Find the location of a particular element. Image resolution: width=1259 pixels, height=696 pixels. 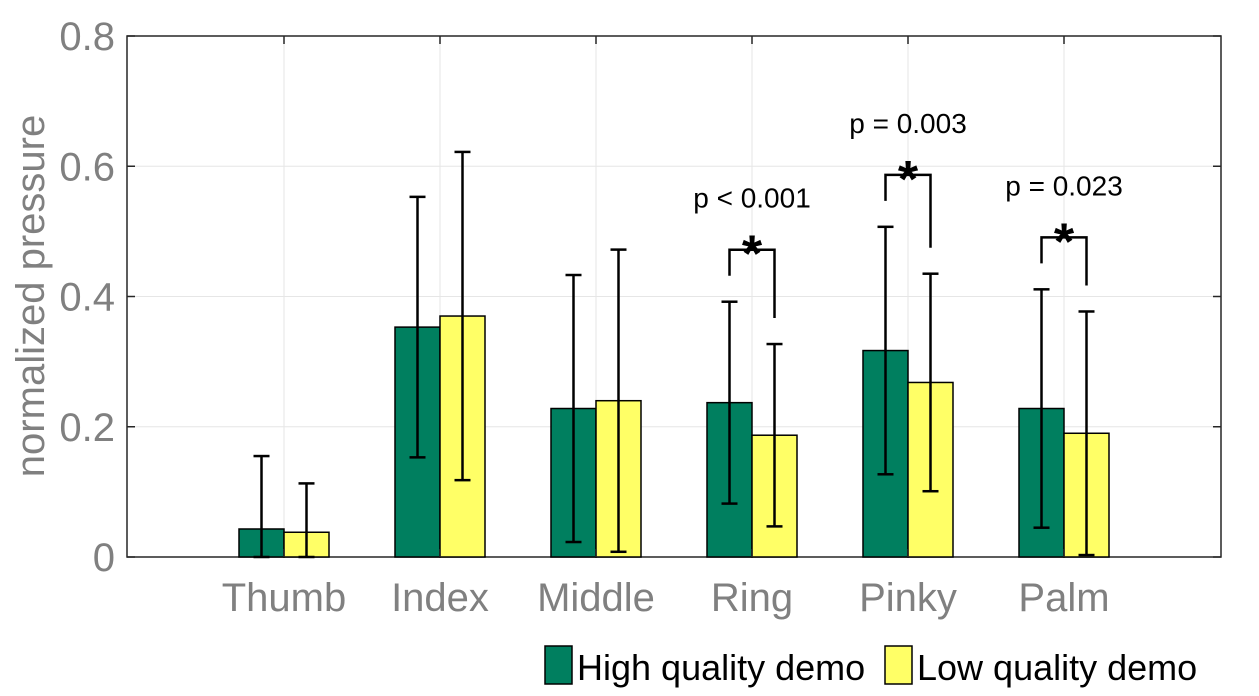

y-tick-label: 0.4 is located at coordinates (87, 298).